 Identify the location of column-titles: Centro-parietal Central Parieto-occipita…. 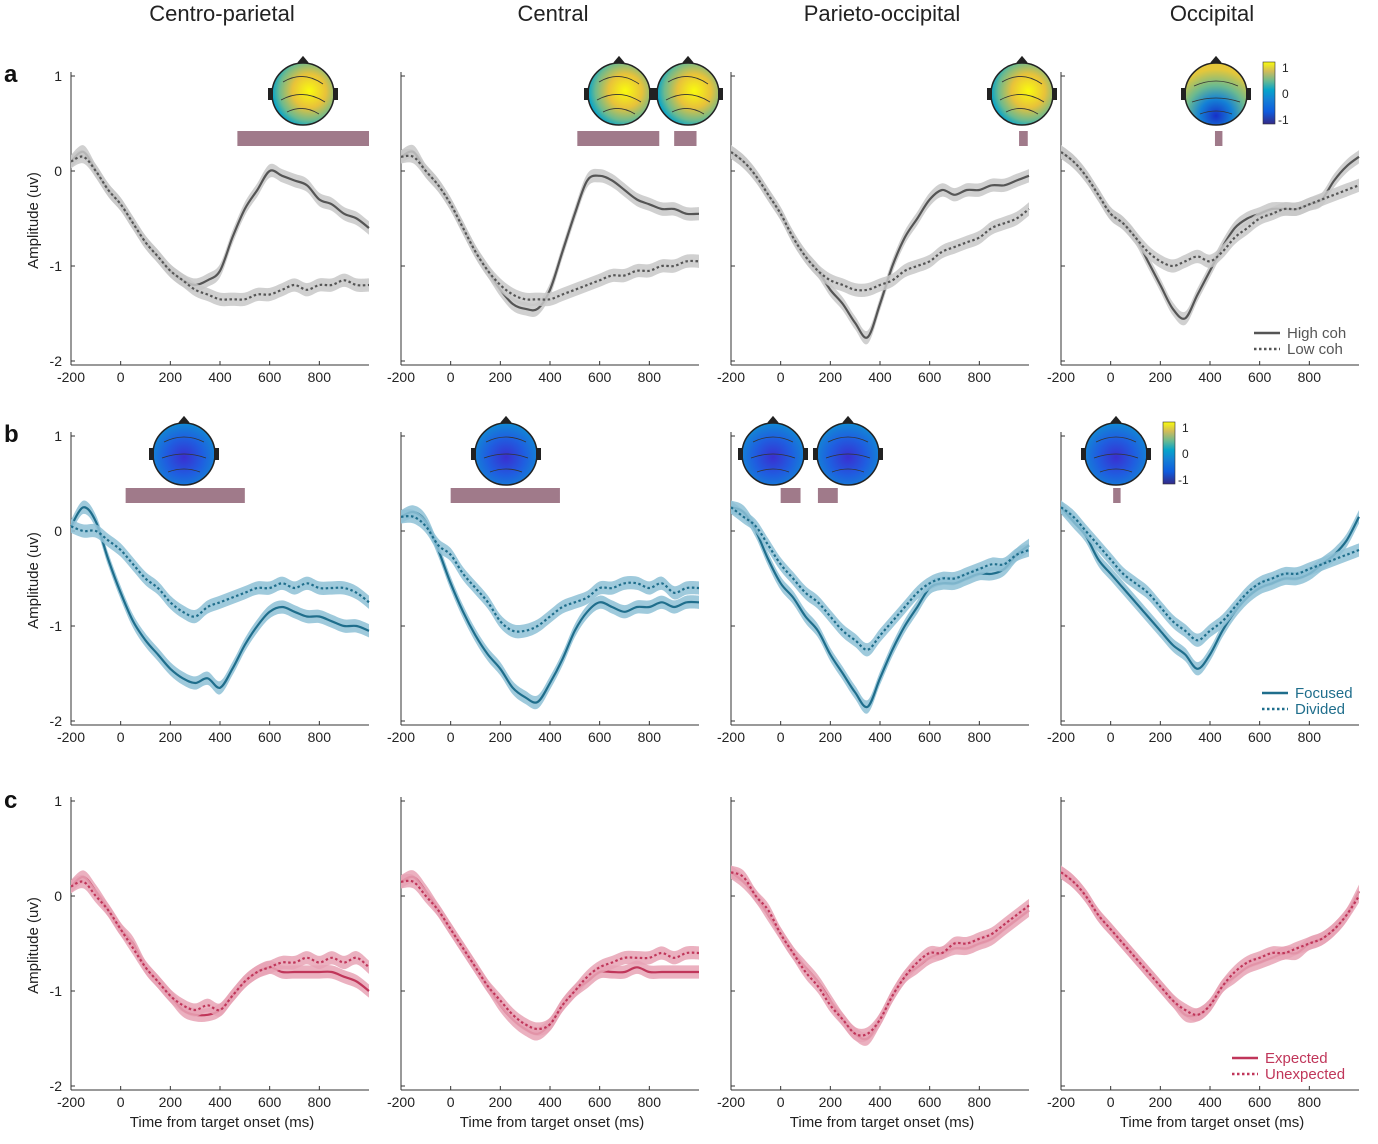
(701, 13).